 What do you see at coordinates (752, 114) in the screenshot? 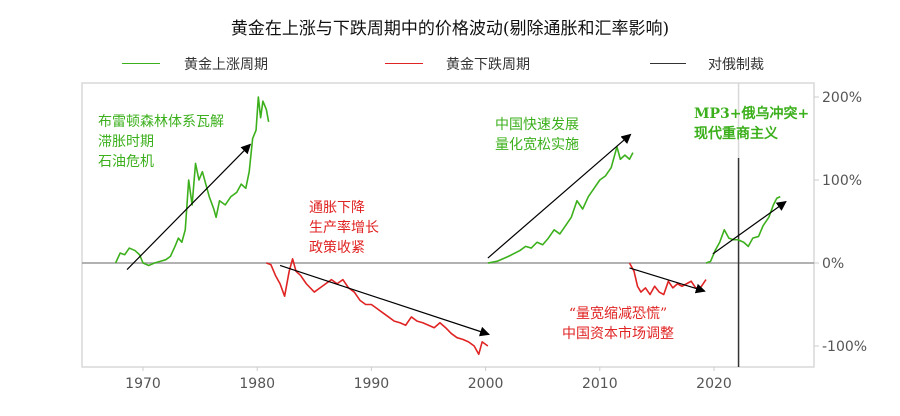
I see `annotation-line: MP3+俄乌冲突+` at bounding box center [752, 114].